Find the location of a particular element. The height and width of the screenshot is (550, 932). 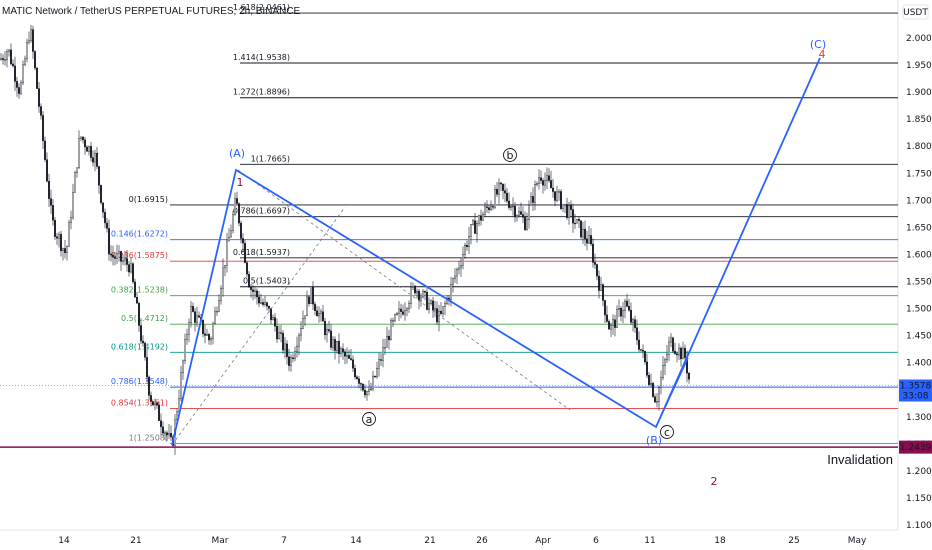

price-tick-label: 1.2000 is located at coordinates (919, 472).